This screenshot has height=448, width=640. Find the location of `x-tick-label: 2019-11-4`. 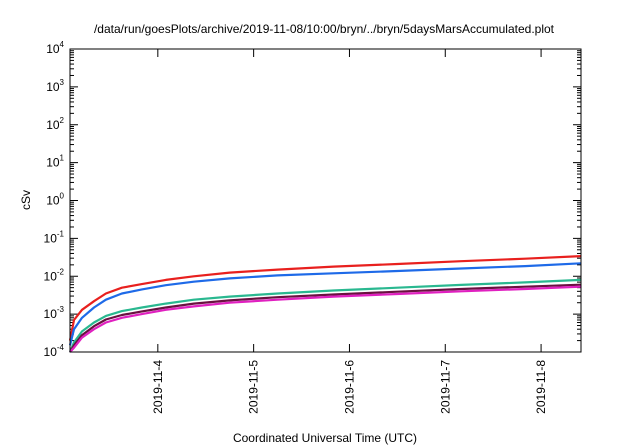

x-tick-label: 2019-11-4 is located at coordinates (158, 387).